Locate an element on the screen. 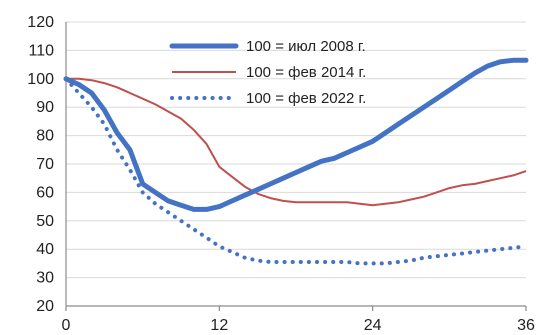 This screenshot has width=537, height=335. y-tick-label: 60 is located at coordinates (45, 192).